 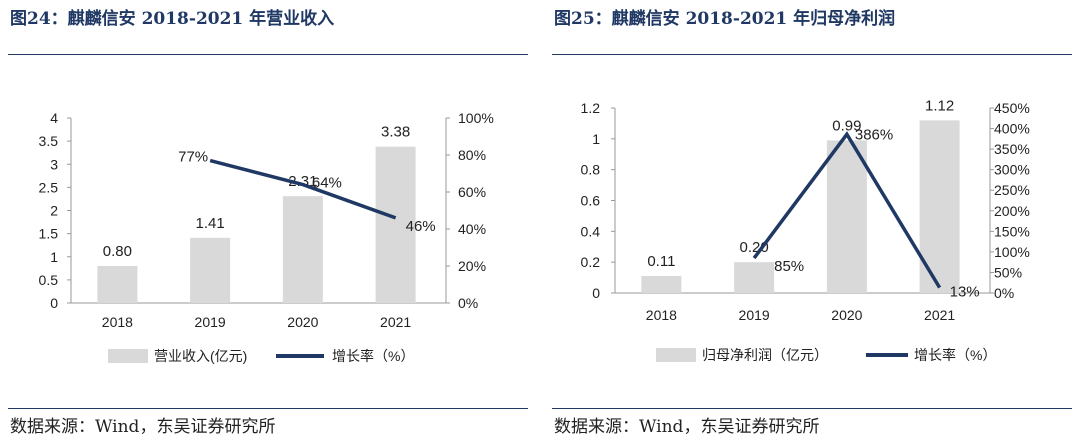 What do you see at coordinates (49, 187) in the screenshot?
I see `left-axis-tick-label: 2.5` at bounding box center [49, 187].